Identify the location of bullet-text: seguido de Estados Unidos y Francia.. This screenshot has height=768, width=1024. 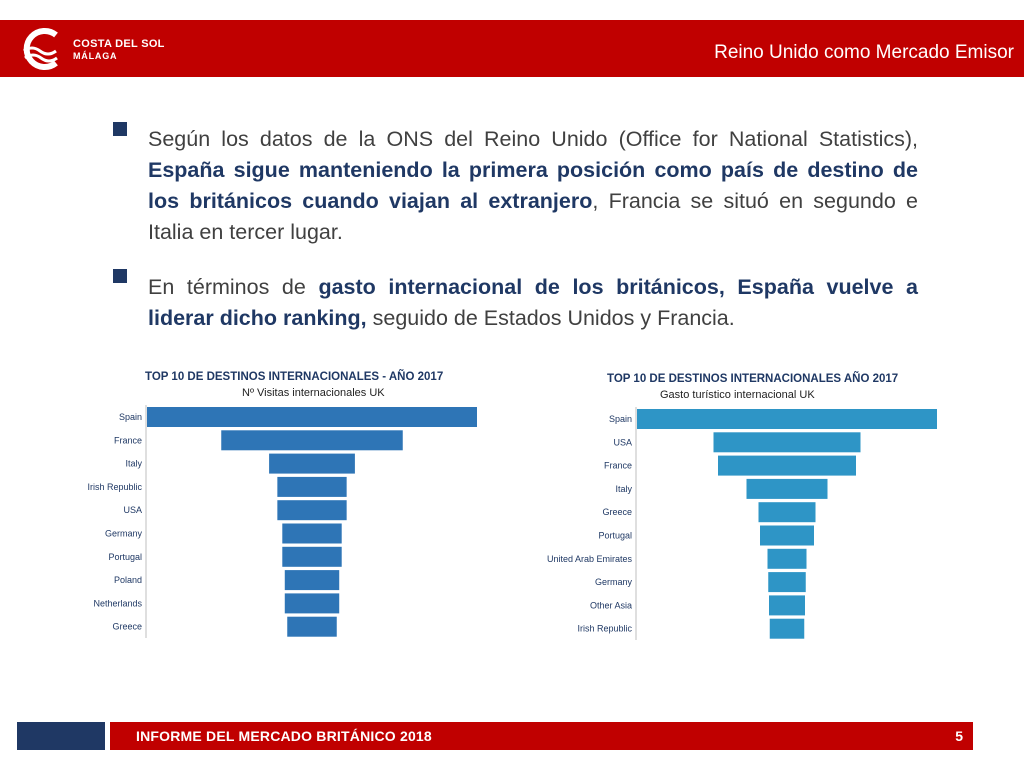
(550, 318).